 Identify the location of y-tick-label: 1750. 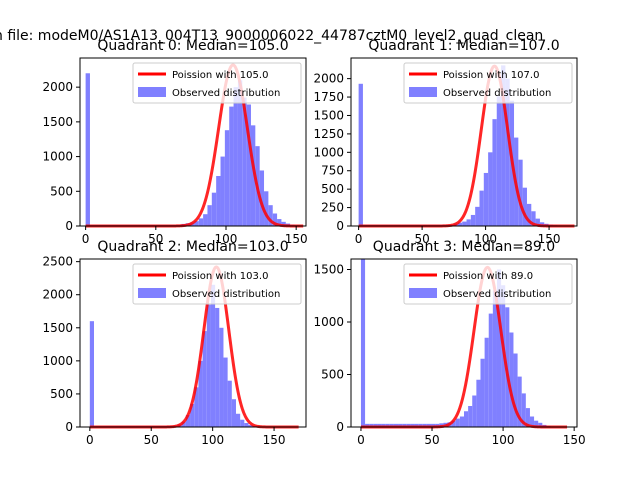
(328, 97).